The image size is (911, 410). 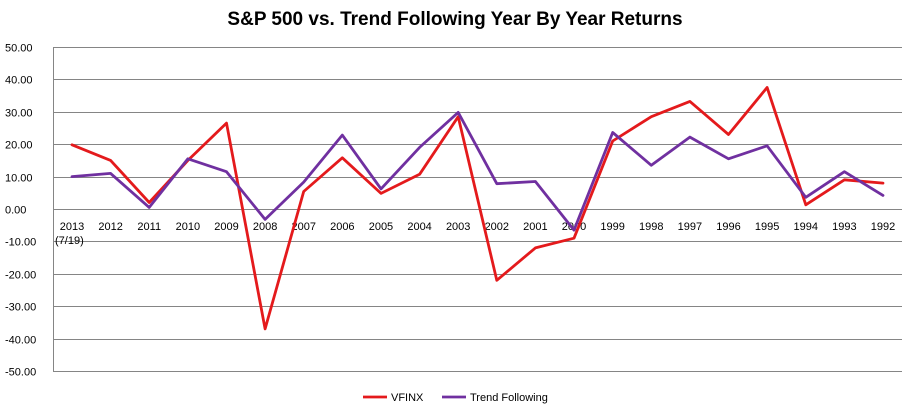 I want to click on x-tick-label: 1997, so click(x=690, y=227).